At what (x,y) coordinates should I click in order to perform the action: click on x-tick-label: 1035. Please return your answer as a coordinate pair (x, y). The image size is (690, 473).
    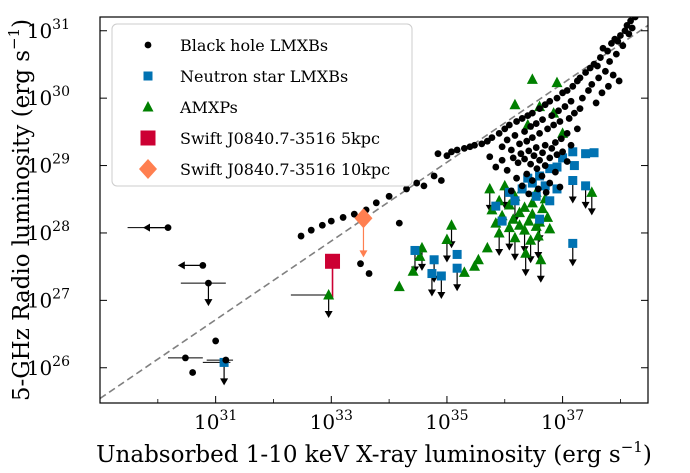
    Looking at the image, I should click on (446, 421).